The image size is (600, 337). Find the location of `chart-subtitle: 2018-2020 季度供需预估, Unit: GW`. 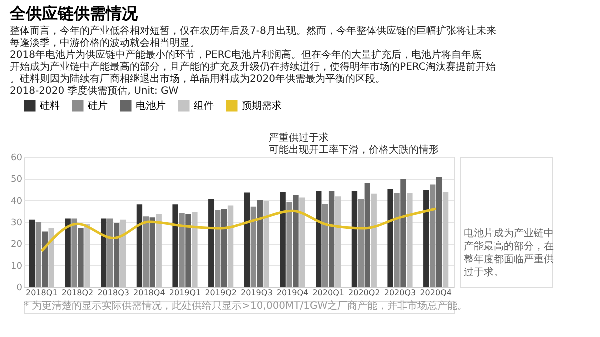

chart-subtitle: 2018-2020 季度供需预估, Unit: GW is located at coordinates (94, 91).